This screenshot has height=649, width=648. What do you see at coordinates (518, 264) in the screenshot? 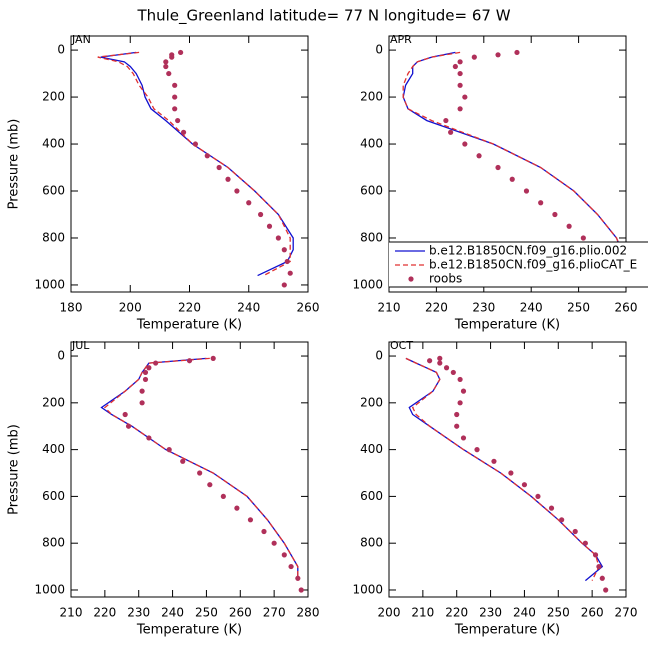
I see `legend-box` at bounding box center [518, 264].